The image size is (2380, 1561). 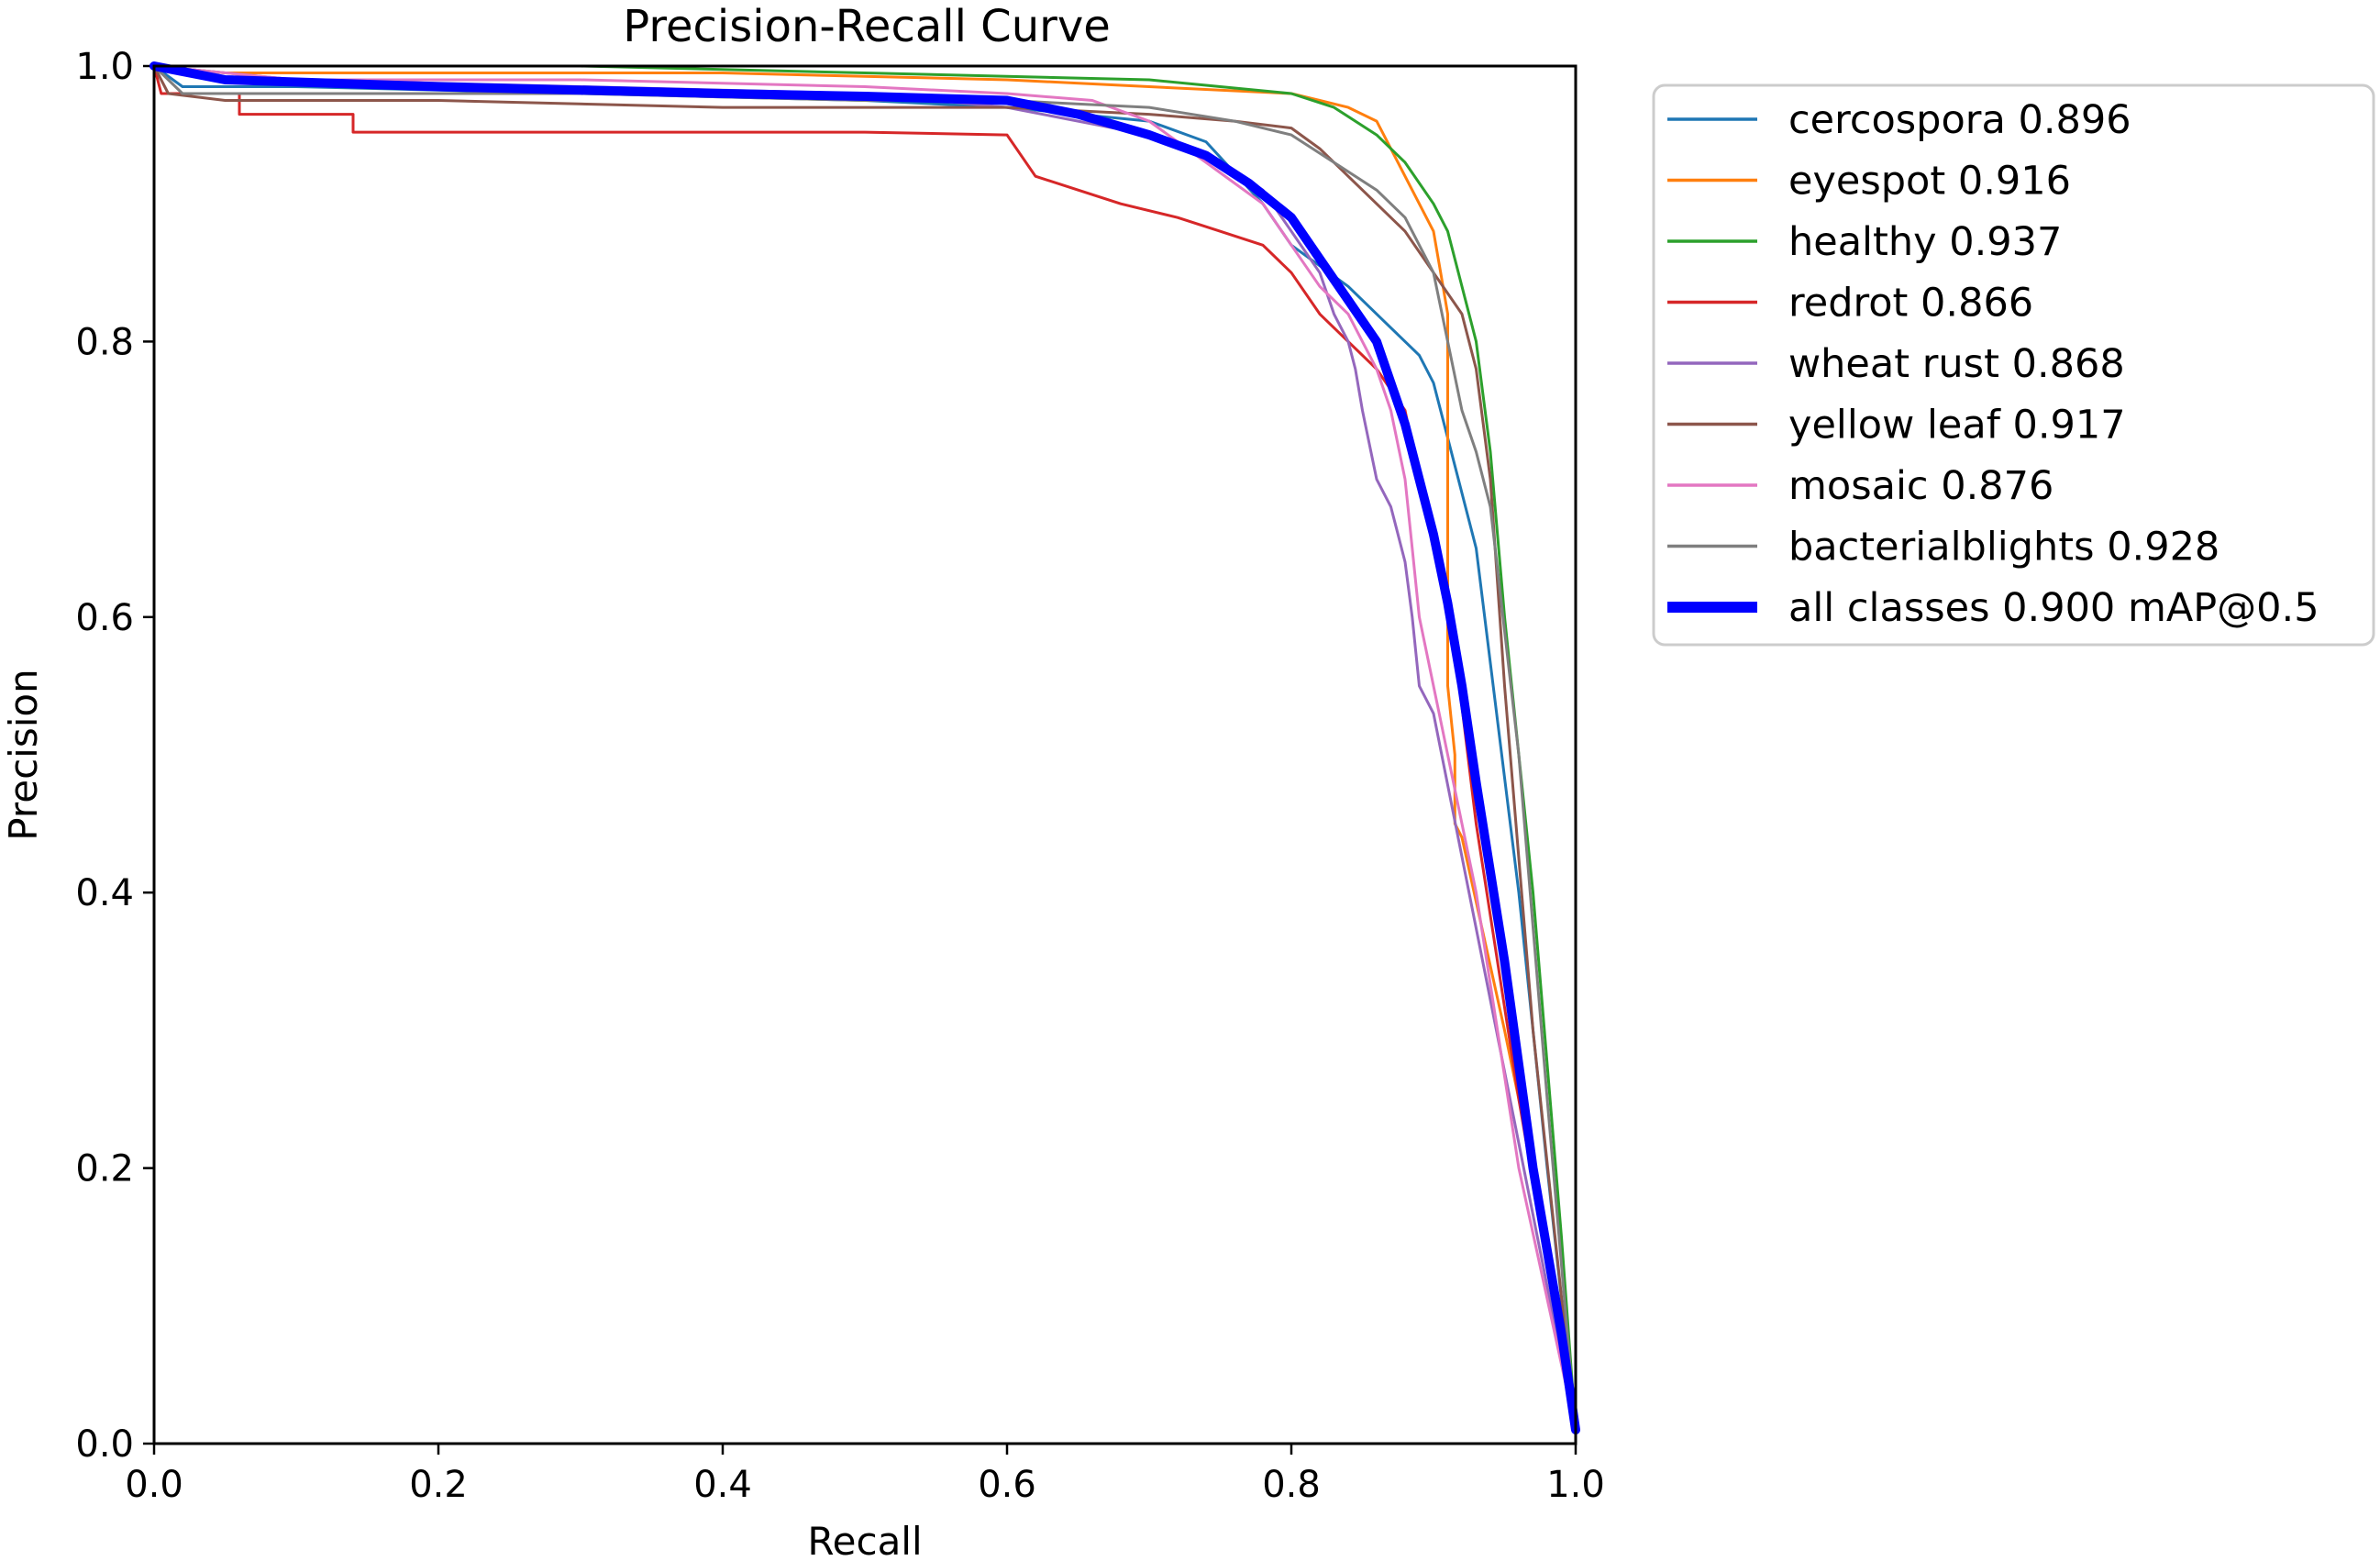 What do you see at coordinates (1925, 242) in the screenshot?
I see `legend-label-healthy: healthy 0.937` at bounding box center [1925, 242].